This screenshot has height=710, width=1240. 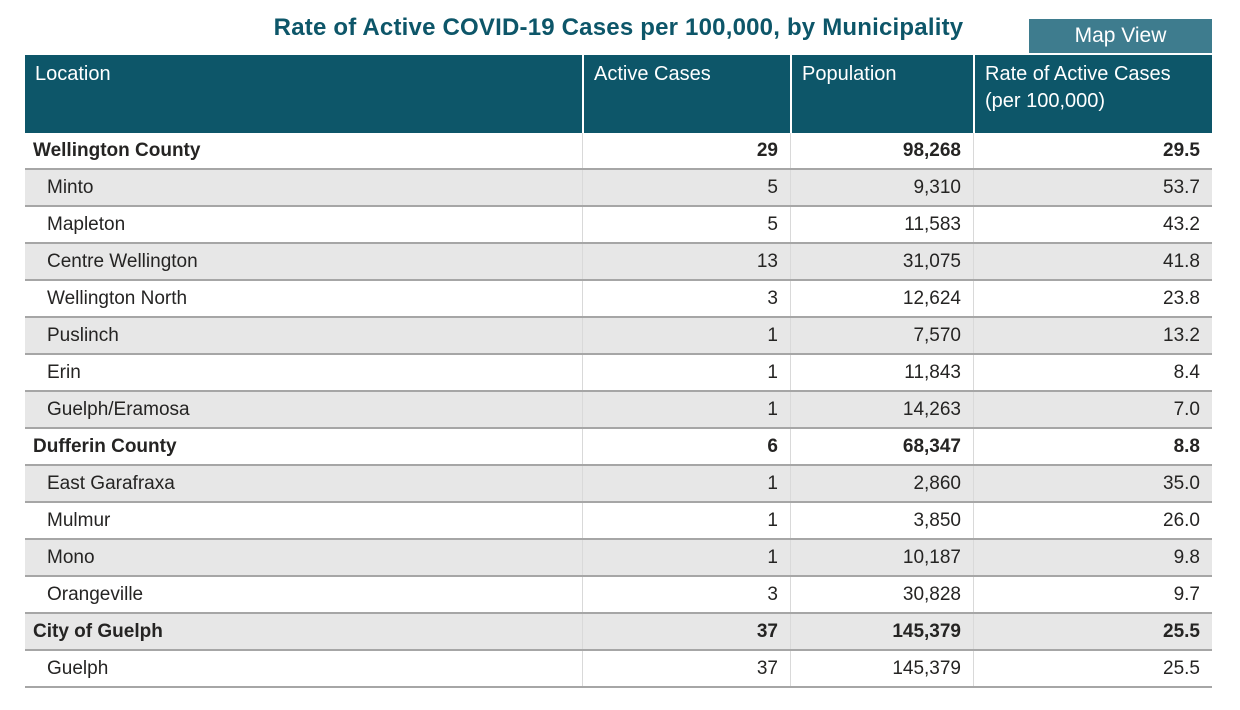 I want to click on table-row: Mulmur 1 3,850 26.0, so click(x=618, y=521).